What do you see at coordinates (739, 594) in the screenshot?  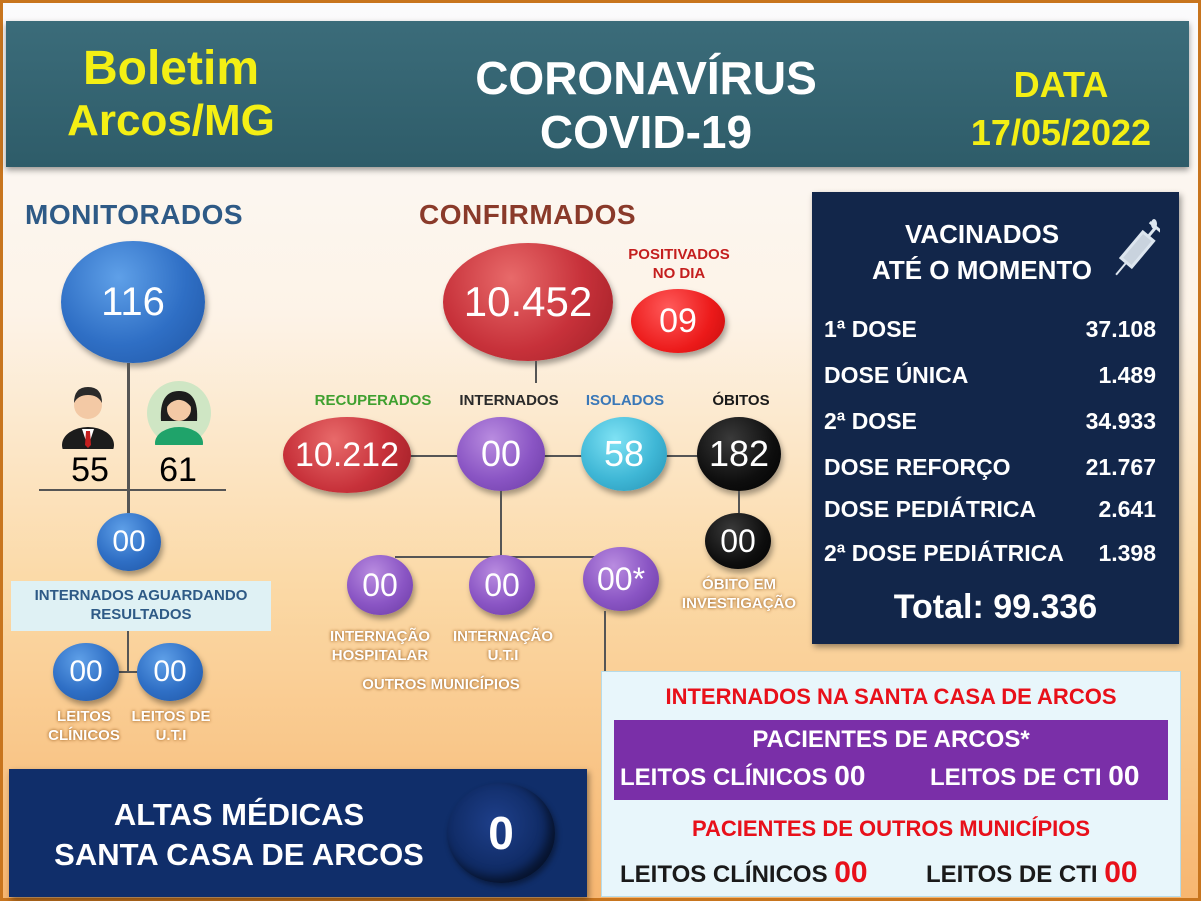 I see `obito-investigacao-label: ÓBITO EM INVESTIGAÇÃO` at bounding box center [739, 594].